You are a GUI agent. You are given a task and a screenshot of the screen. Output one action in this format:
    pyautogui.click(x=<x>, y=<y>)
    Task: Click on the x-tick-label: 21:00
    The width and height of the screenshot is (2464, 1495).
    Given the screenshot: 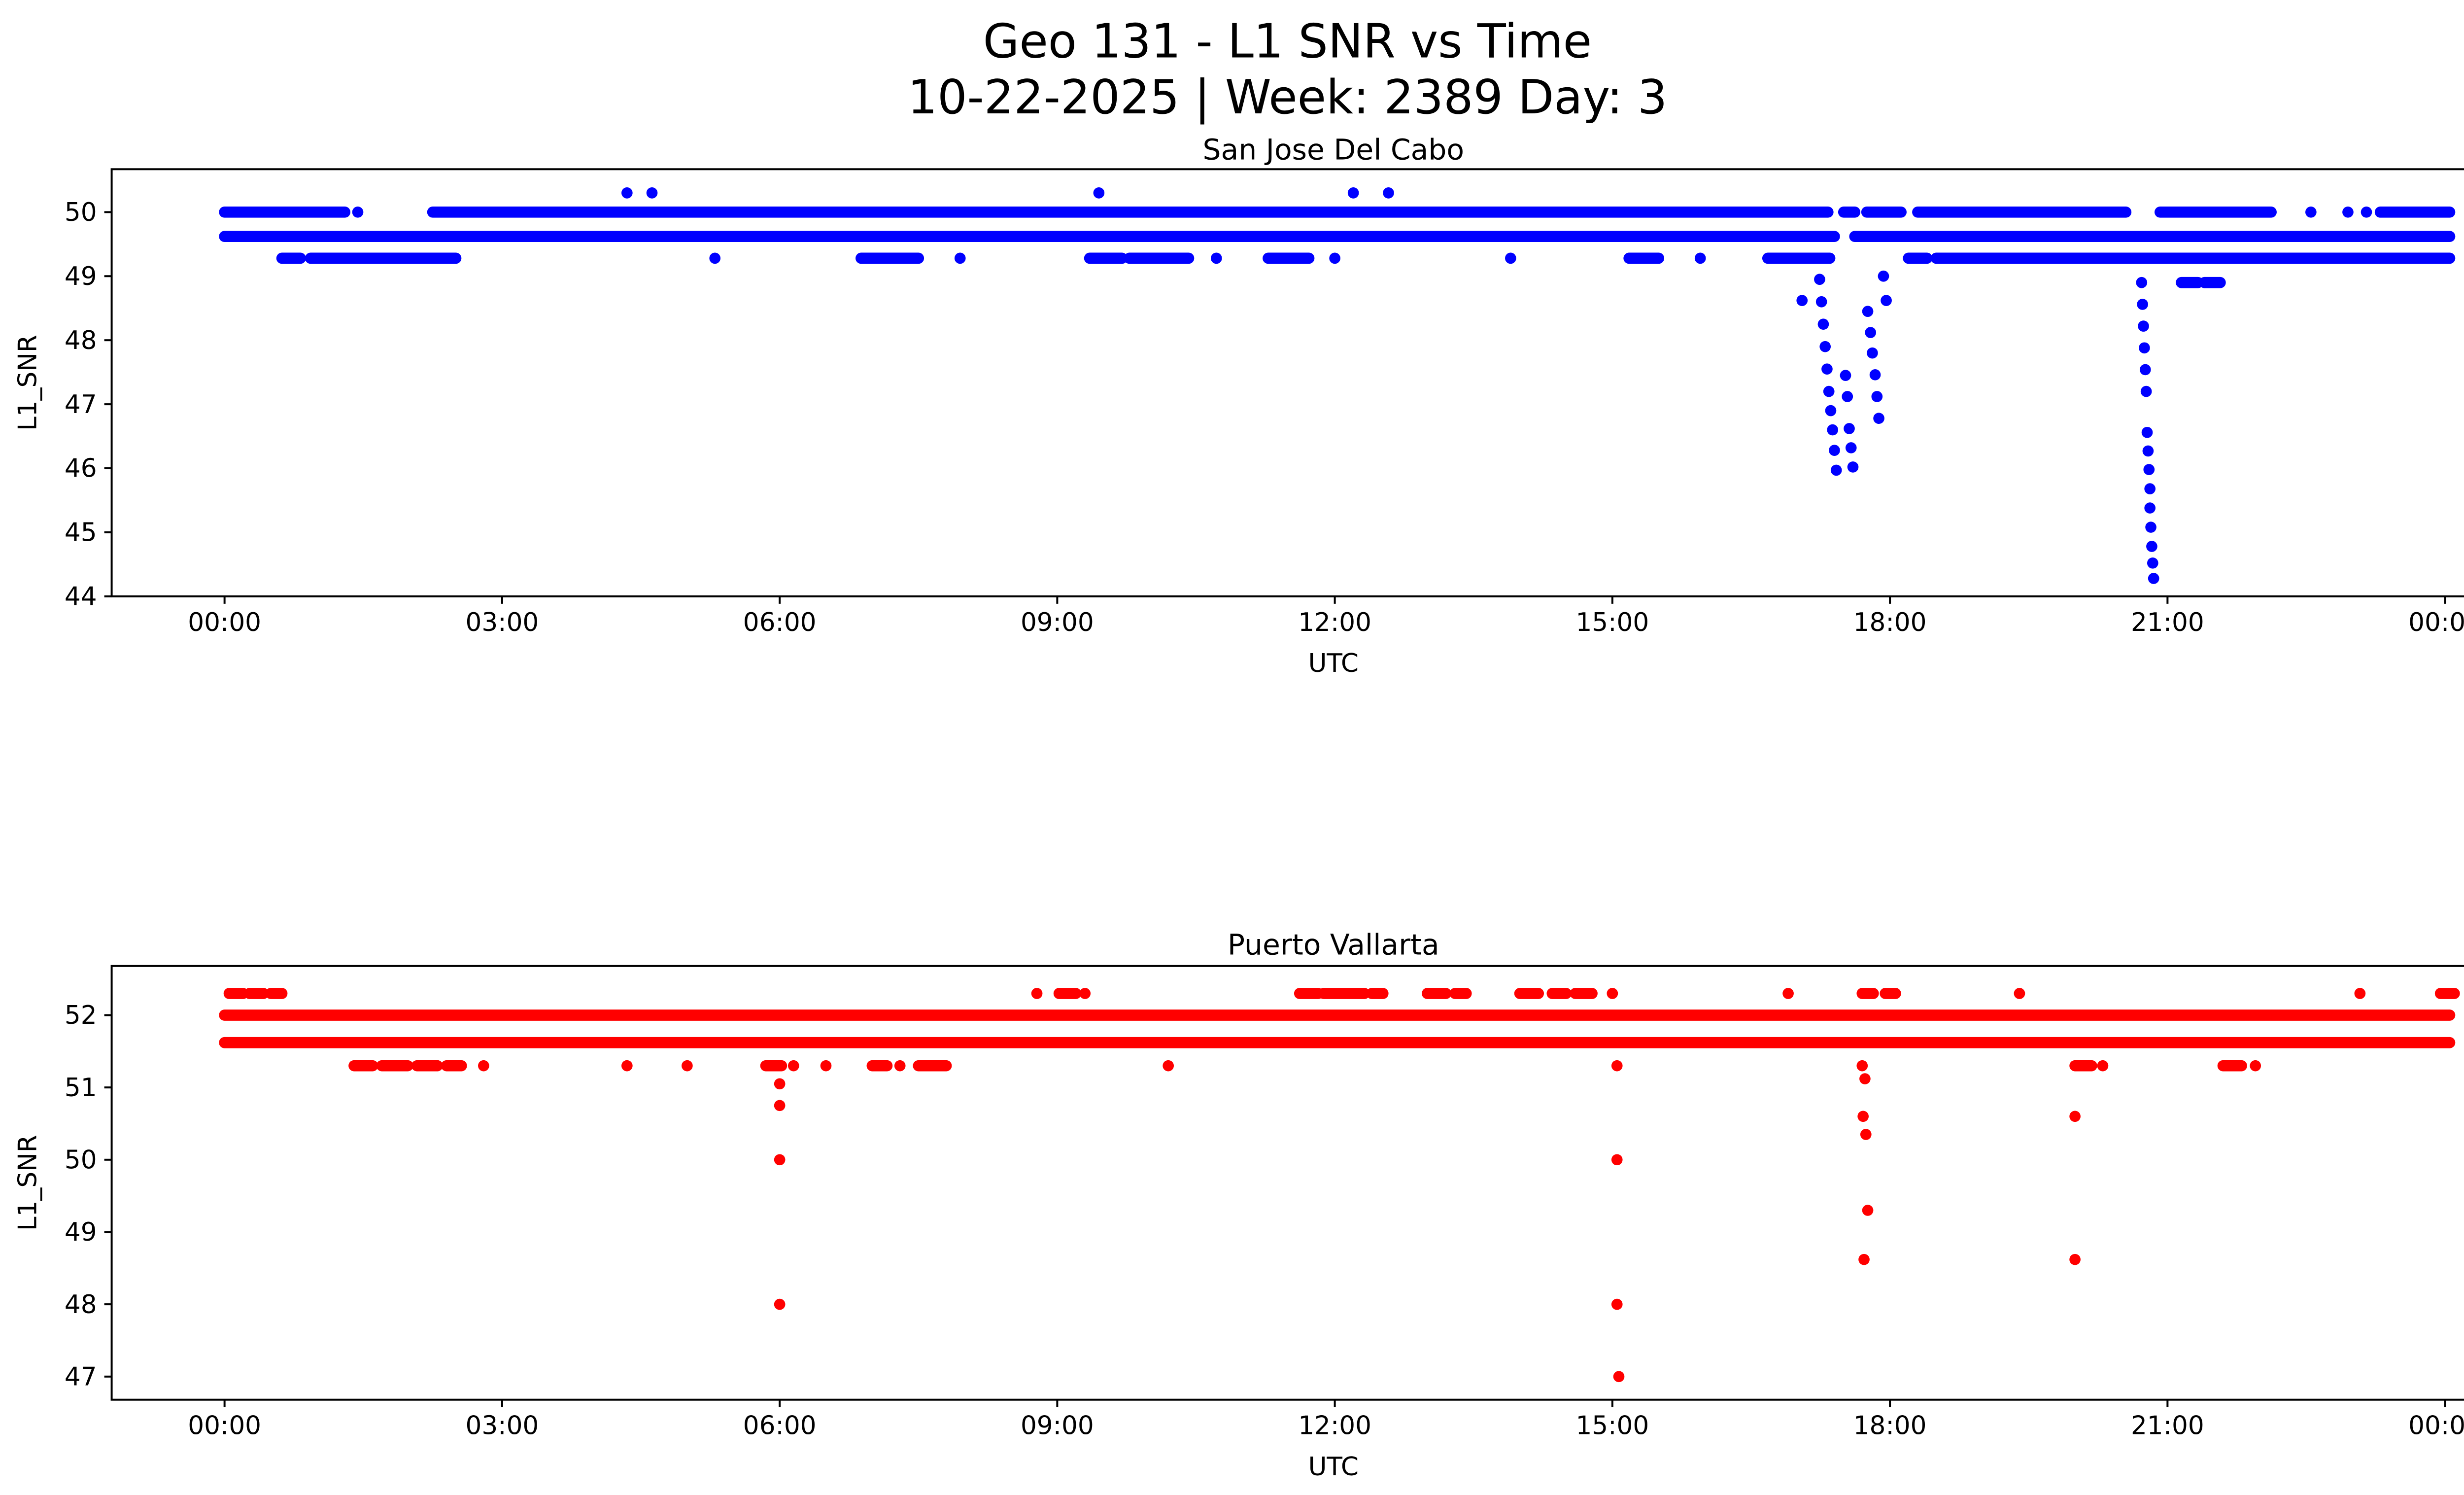 What is the action you would take?
    pyautogui.click(x=2167, y=622)
    